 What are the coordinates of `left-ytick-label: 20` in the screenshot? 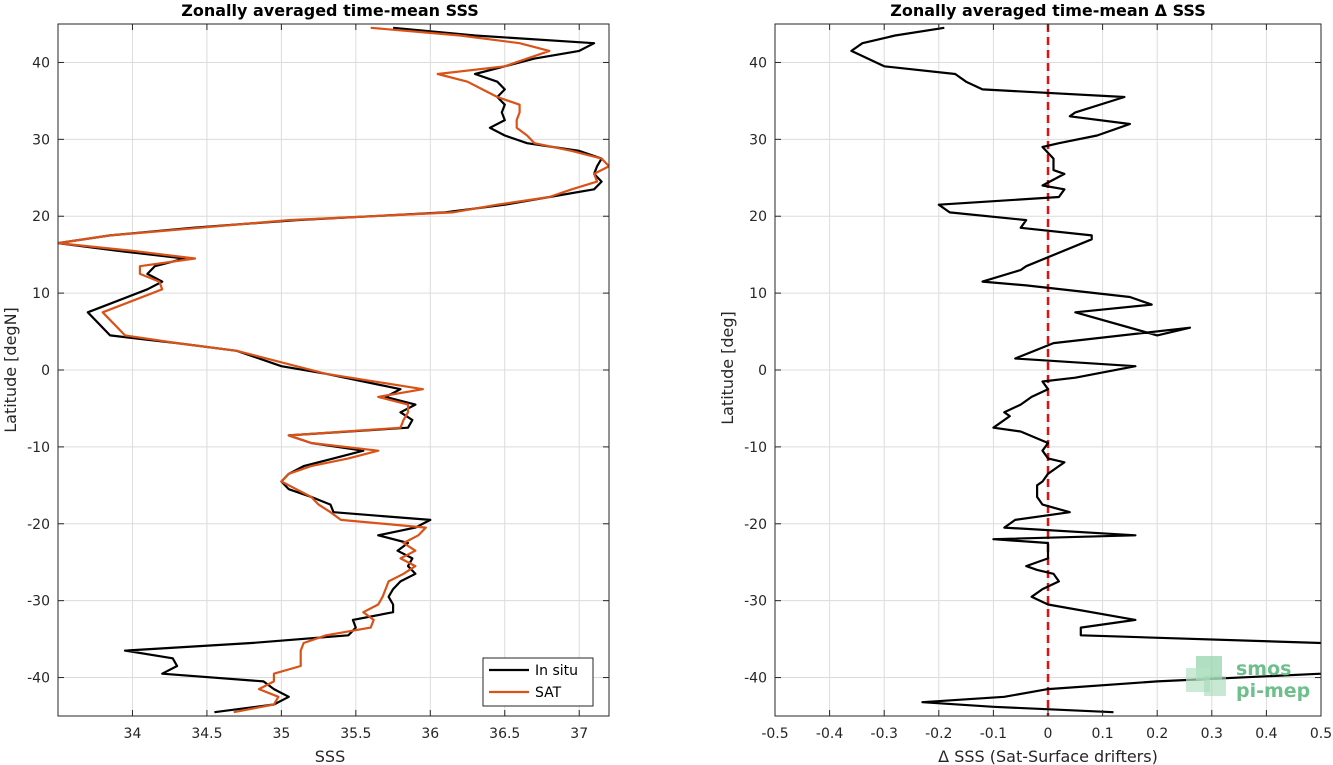 It's located at (41, 217).